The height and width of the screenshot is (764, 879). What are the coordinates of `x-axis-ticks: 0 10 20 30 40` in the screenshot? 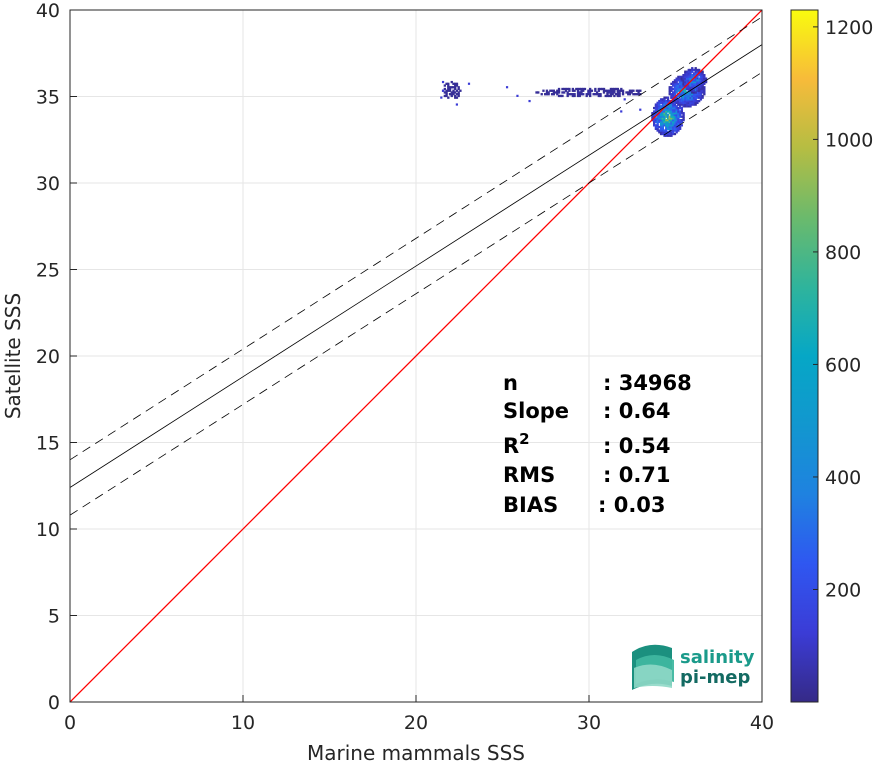 It's located at (419, 714).